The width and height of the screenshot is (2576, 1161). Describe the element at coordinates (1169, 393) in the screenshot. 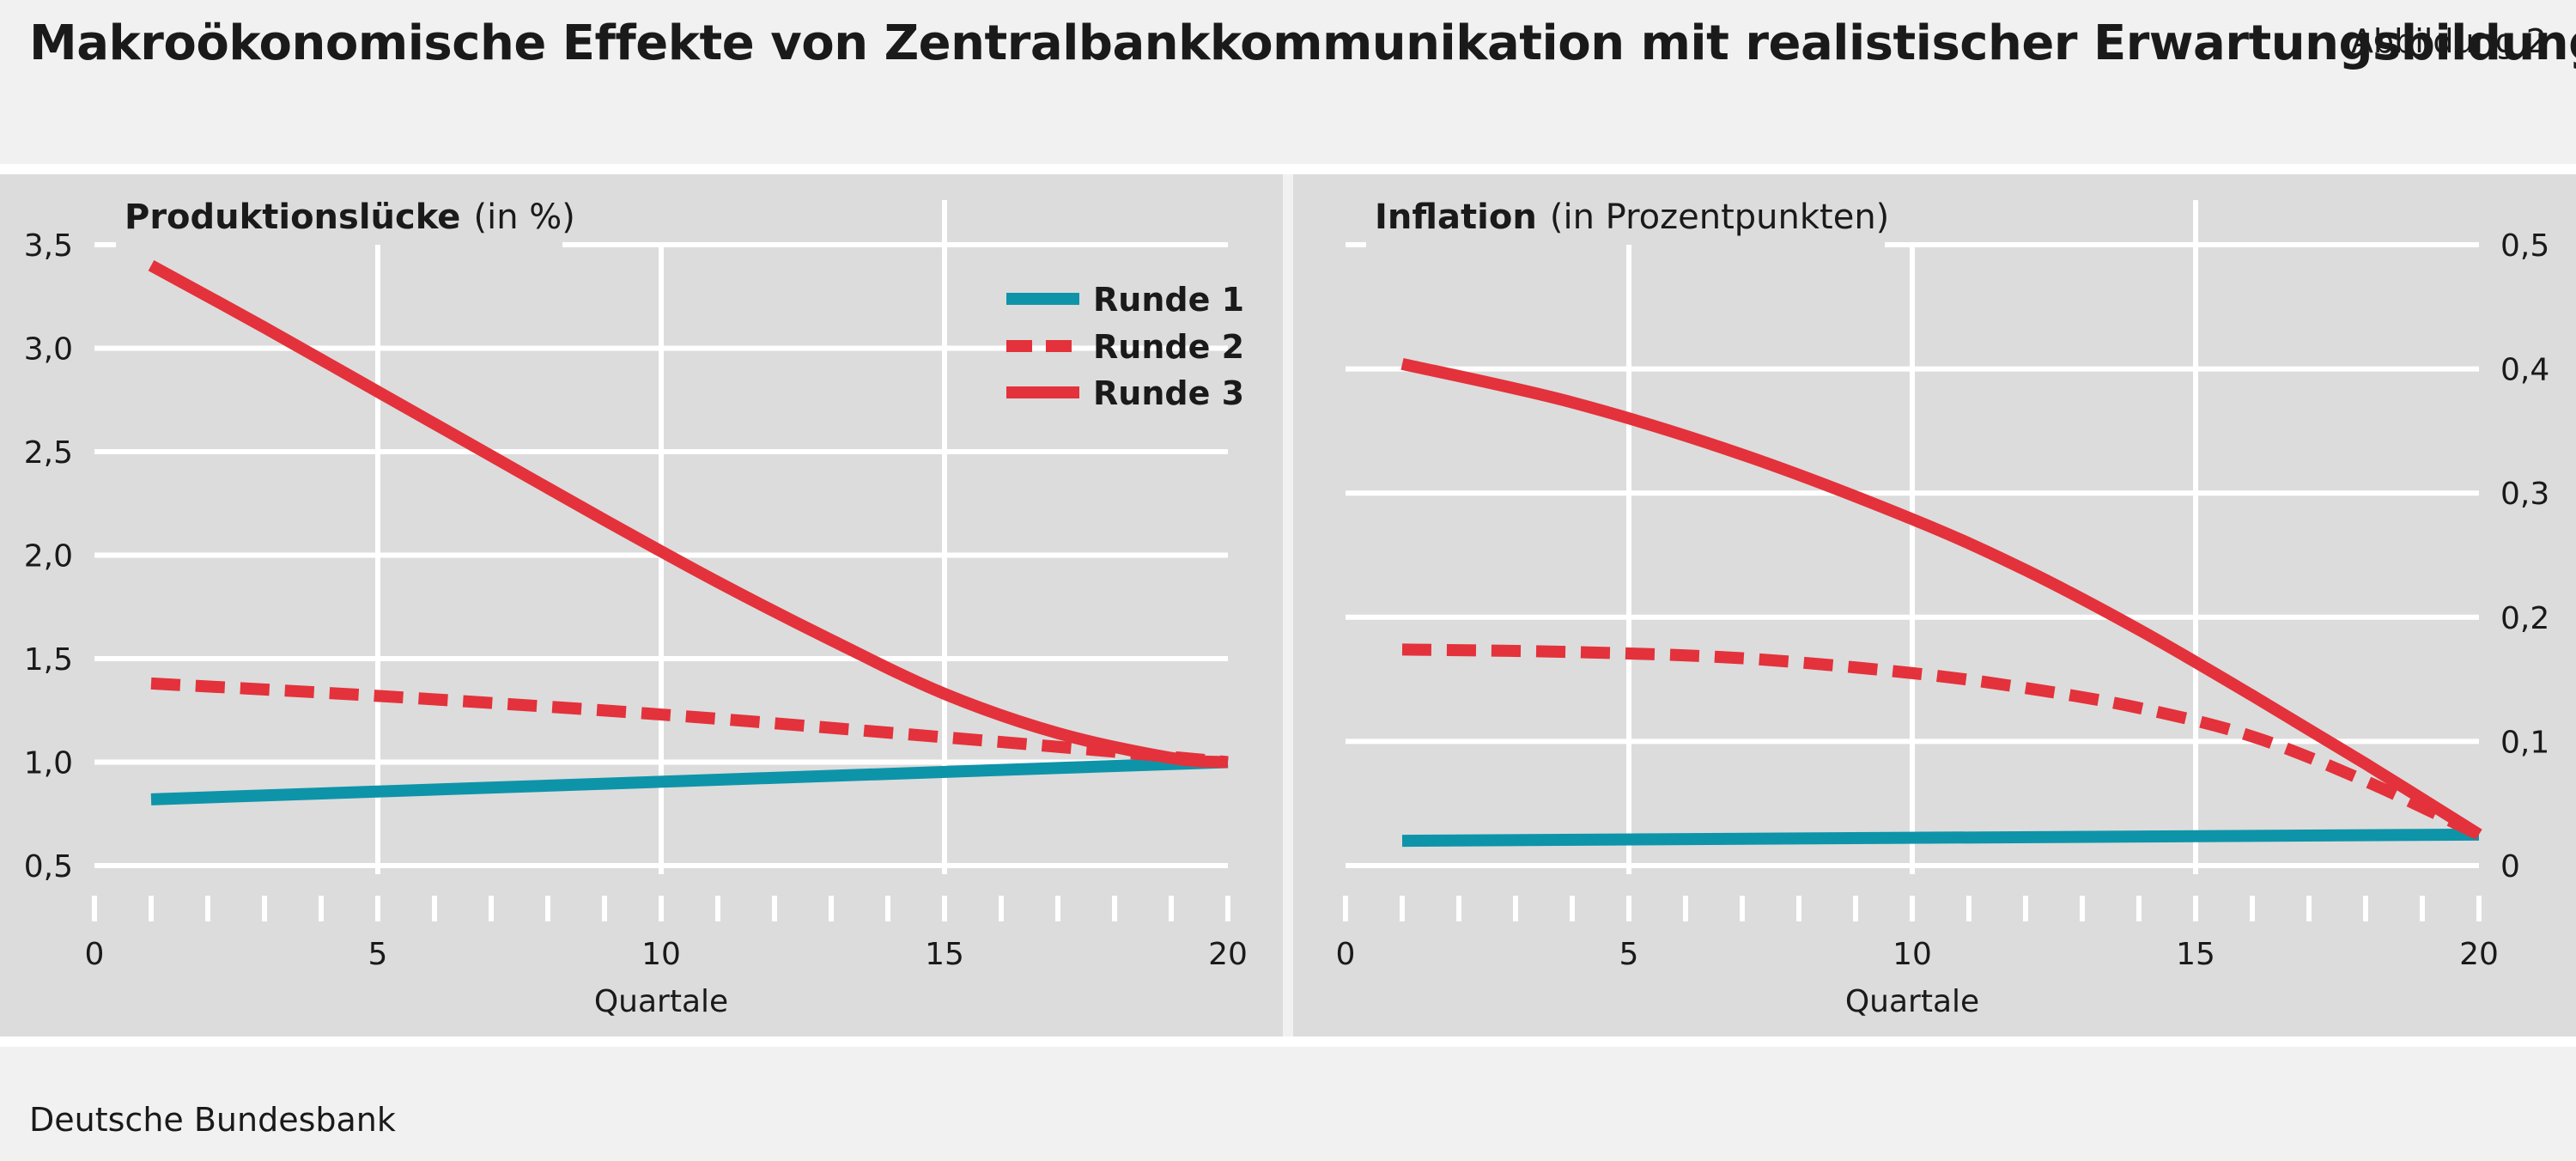

I see `legend-label-runde-3: Runde 3` at that location.